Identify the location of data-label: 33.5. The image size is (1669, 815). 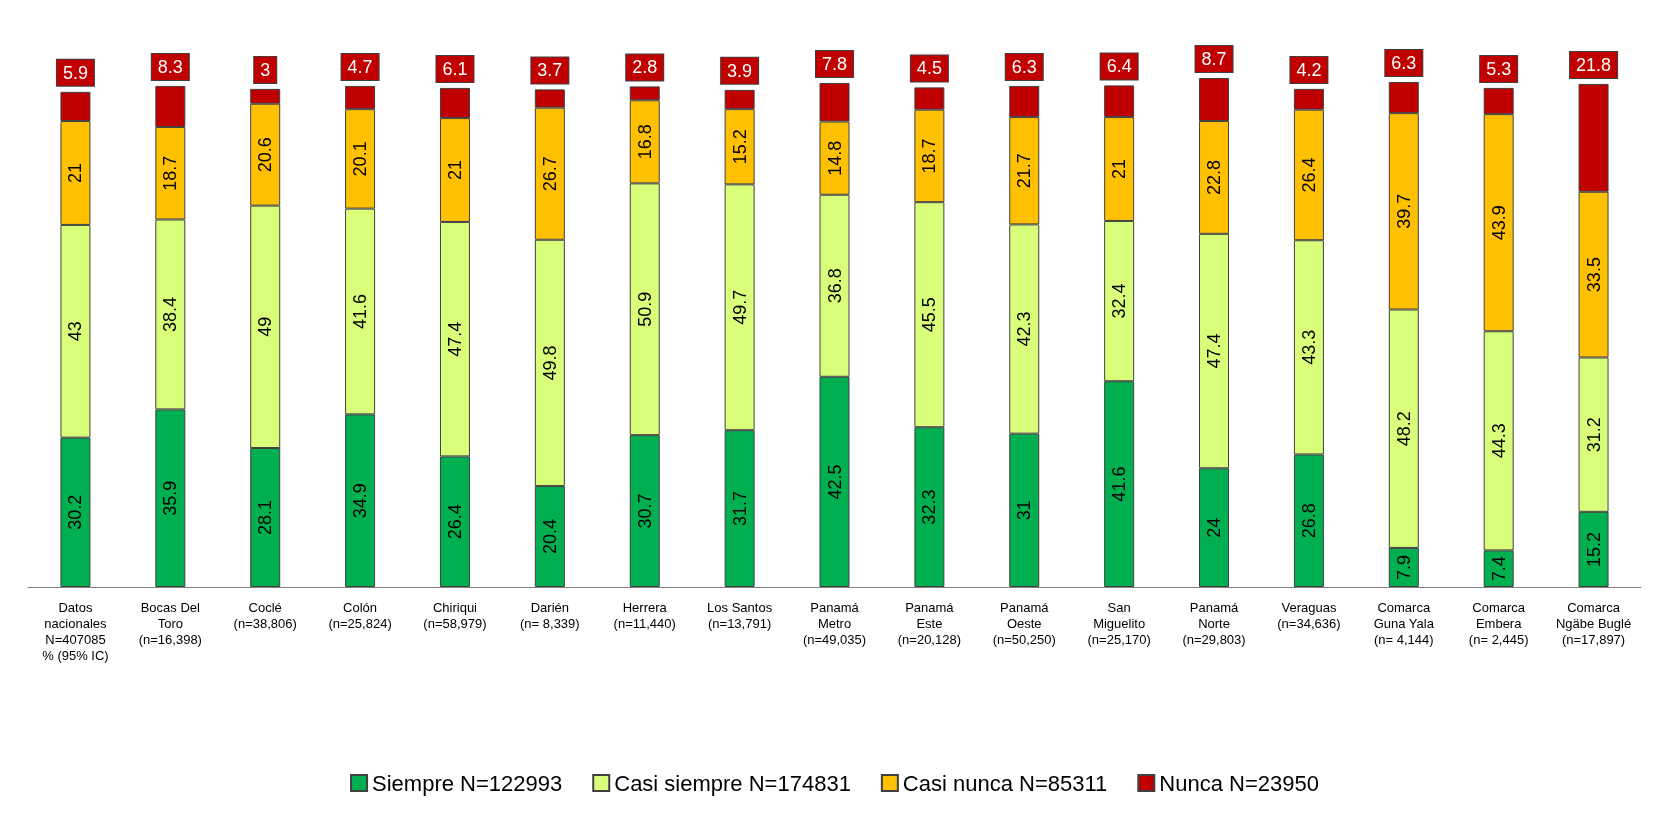
(1593, 275).